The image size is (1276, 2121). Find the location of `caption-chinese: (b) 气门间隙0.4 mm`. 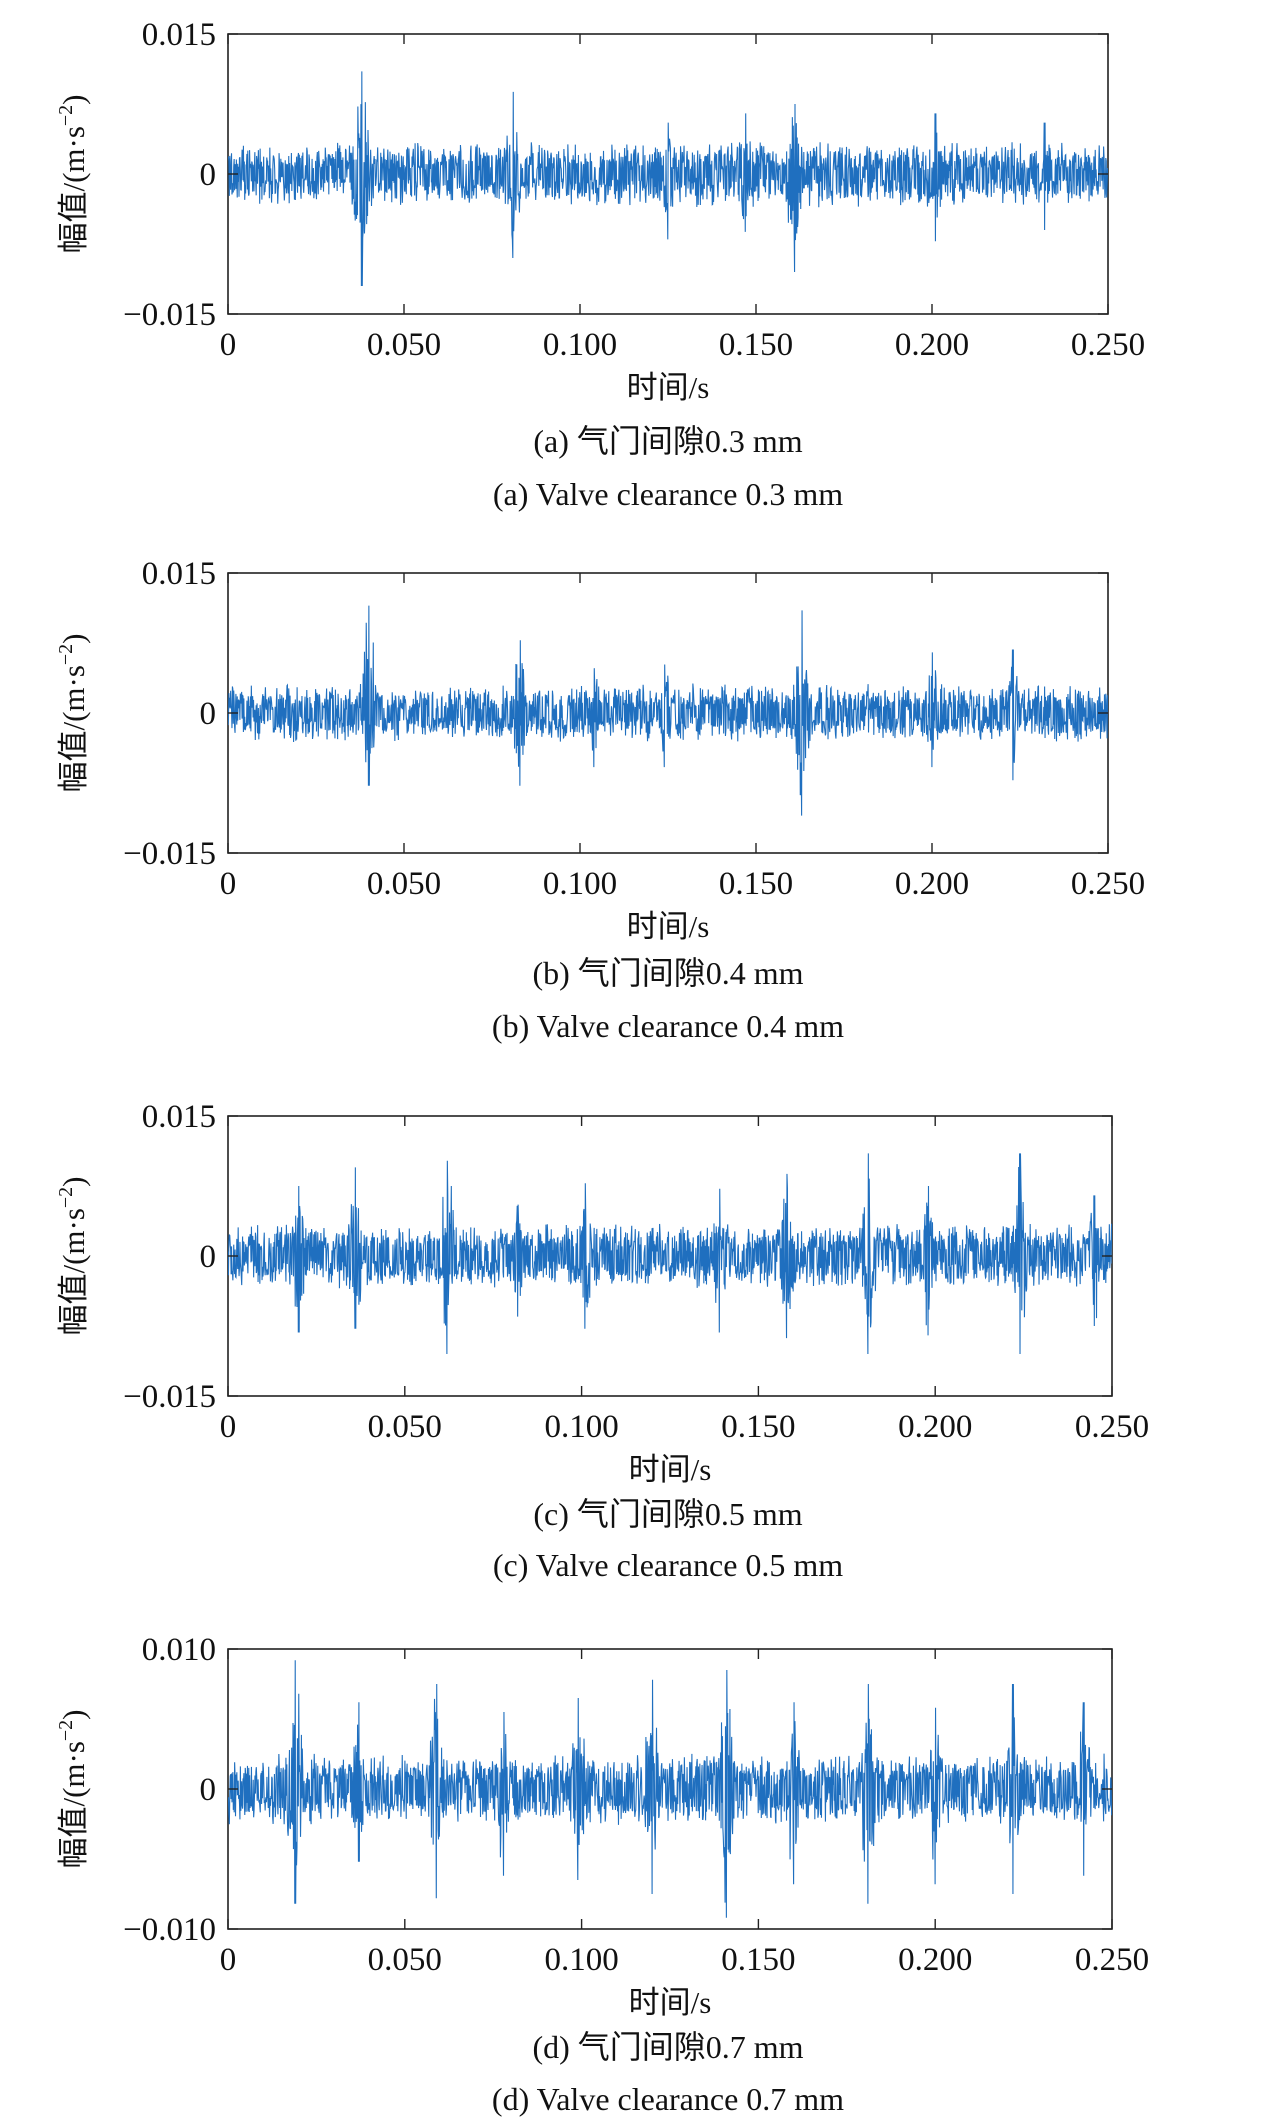

caption-chinese: (b) 气门间隙0.4 mm is located at coordinates (667, 973).